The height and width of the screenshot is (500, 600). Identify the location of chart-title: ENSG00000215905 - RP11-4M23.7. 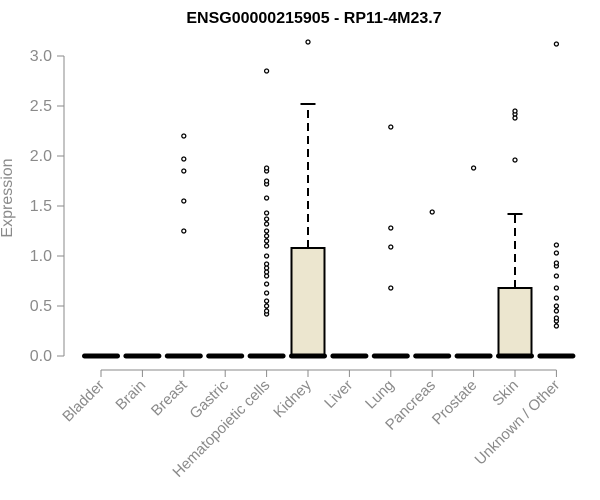
(313, 18).